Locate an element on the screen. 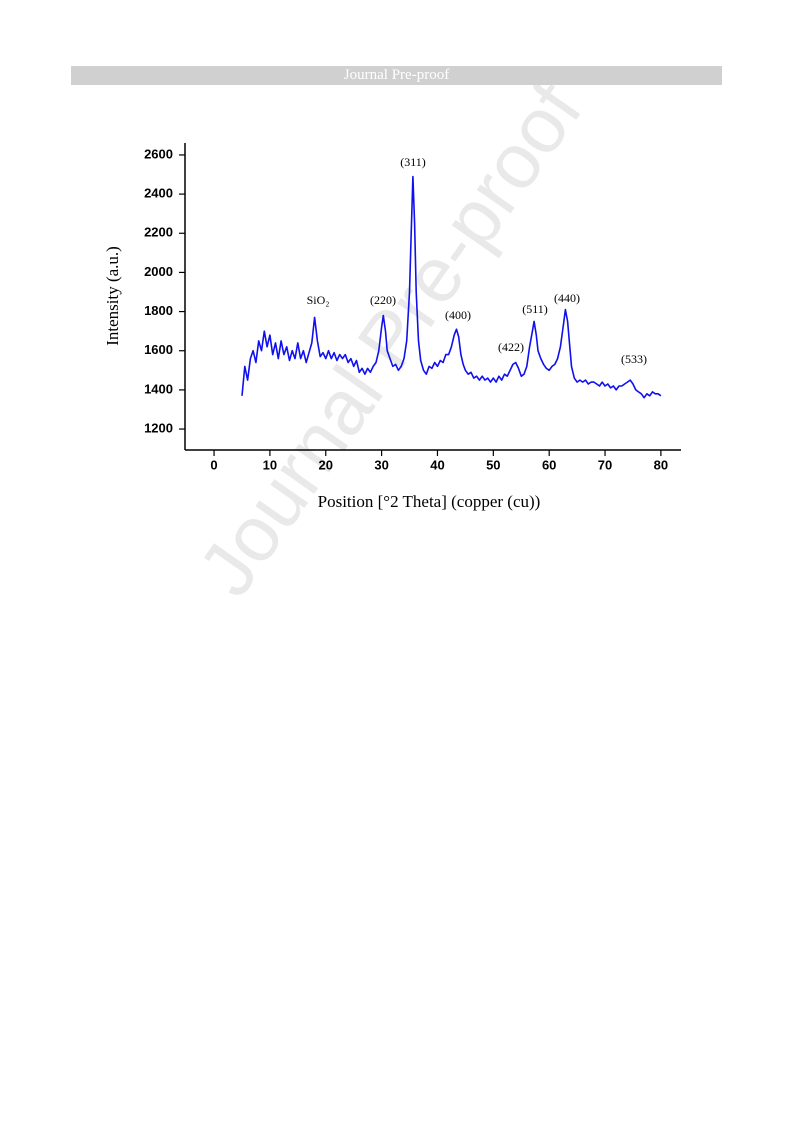 This screenshot has width=793, height=1123. x-tick-label: 70 is located at coordinates (605, 464).